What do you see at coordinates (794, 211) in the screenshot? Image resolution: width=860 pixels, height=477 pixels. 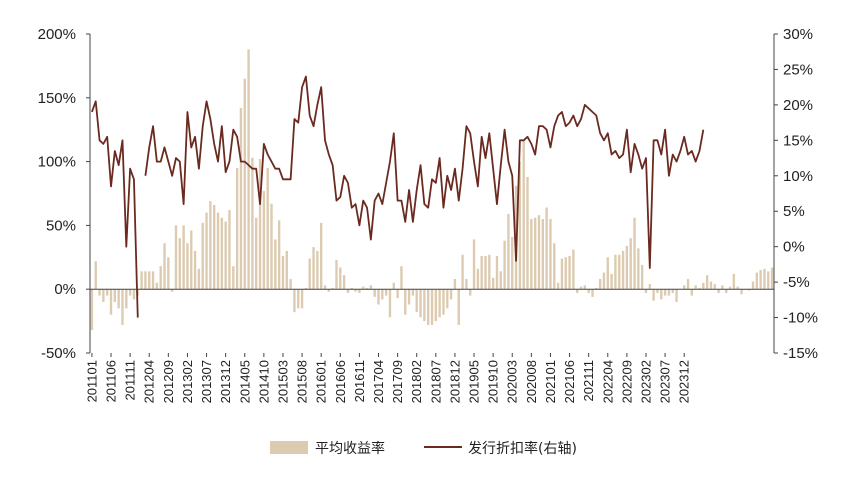 I see `right-tick-label: 5%` at bounding box center [794, 211].